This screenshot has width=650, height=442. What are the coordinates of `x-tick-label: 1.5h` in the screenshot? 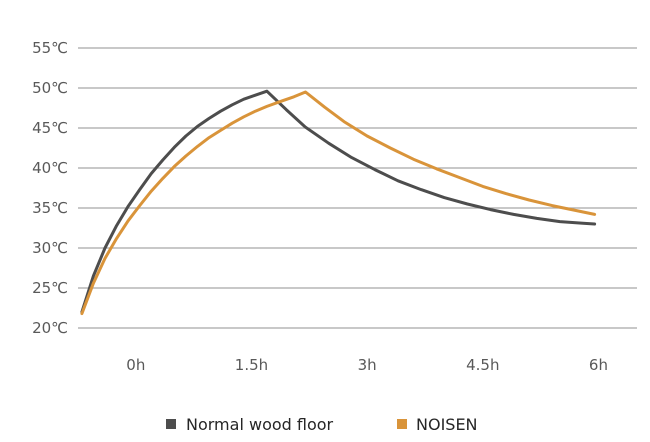 It's located at (251, 365).